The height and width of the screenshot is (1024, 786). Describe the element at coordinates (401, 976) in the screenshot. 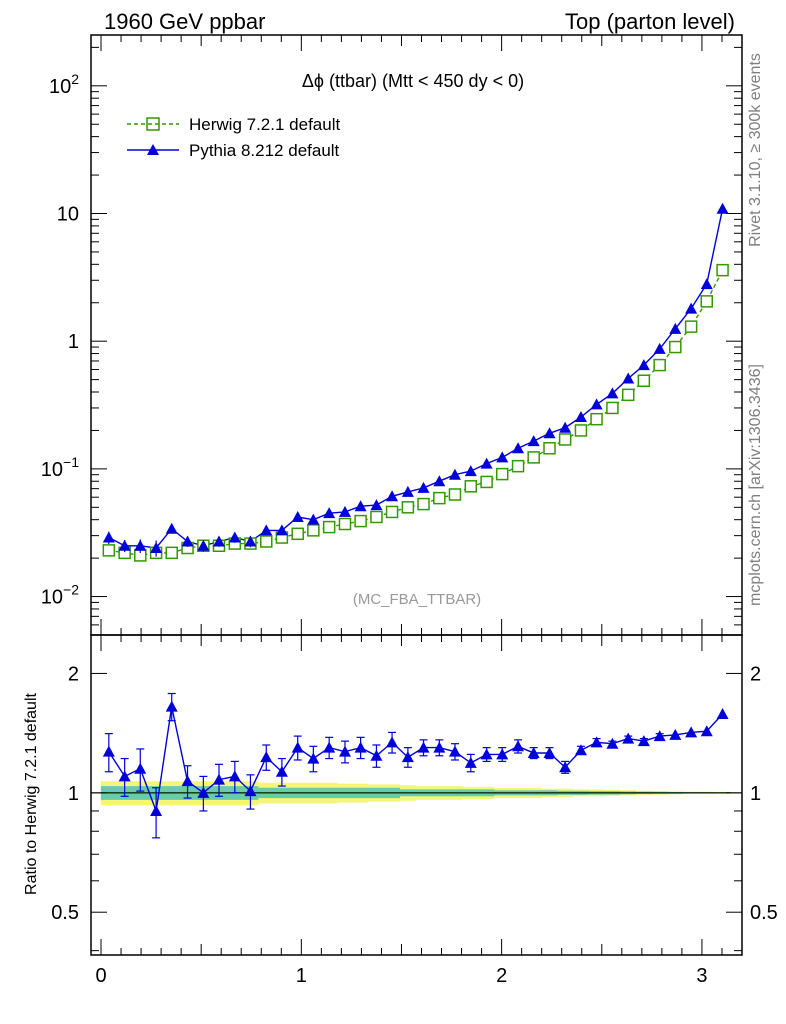

I see `ratio-x-tick-labels: 0 1 2 3` at that location.